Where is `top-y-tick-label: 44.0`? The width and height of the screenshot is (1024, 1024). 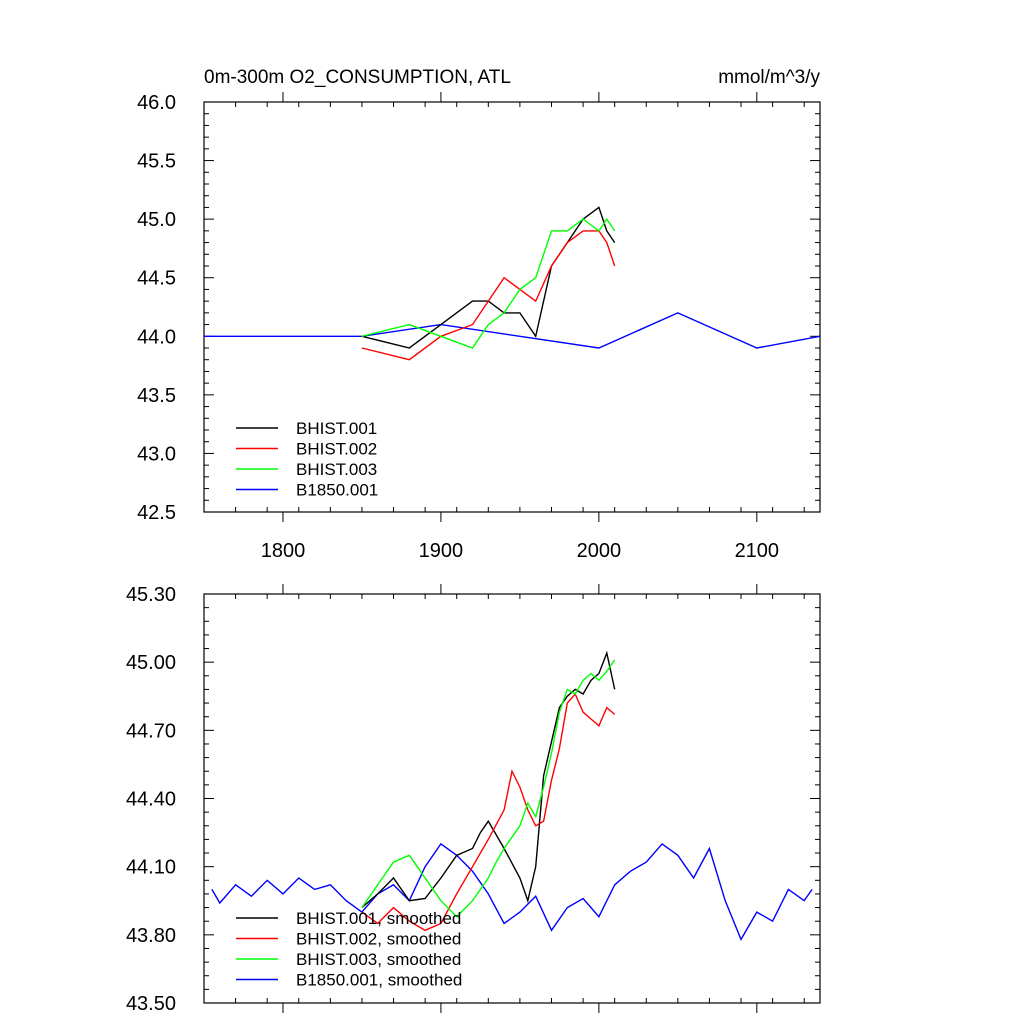
top-y-tick-label: 44.0 is located at coordinates (156, 337).